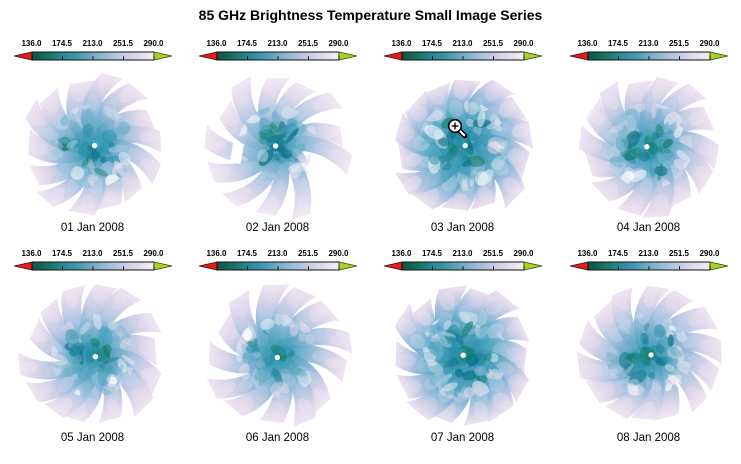 This screenshot has height=464, width=741. I want to click on panel-date-label: 05 Jan 2008, so click(92, 438).